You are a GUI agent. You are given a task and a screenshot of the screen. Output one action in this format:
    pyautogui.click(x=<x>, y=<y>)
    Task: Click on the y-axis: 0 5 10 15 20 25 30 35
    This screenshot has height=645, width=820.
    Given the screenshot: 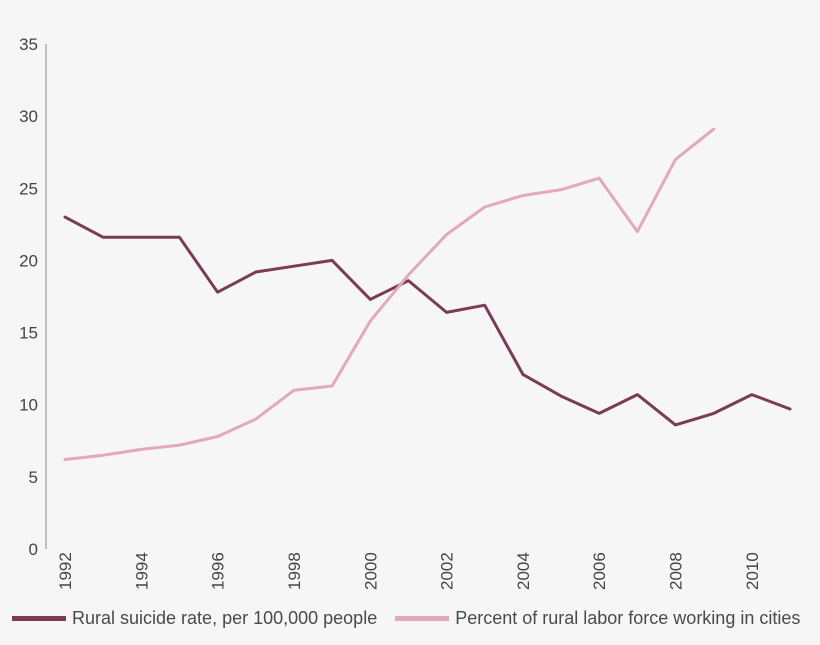 What is the action you would take?
    pyautogui.click(x=33, y=297)
    